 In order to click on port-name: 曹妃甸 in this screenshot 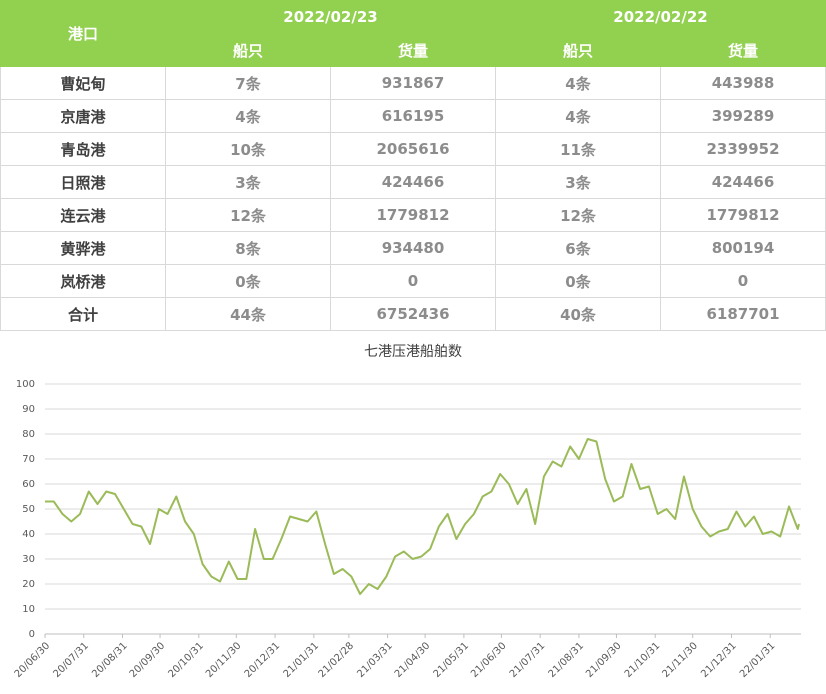, I will do `click(83, 83)`.